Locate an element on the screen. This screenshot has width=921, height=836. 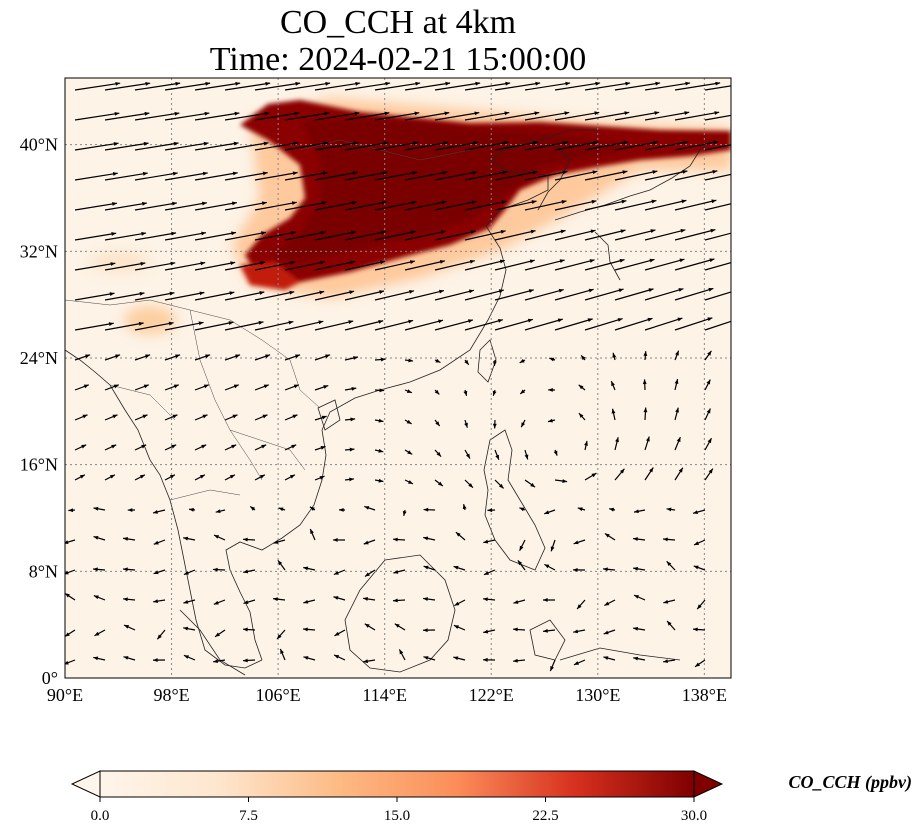
y-axis: 0° 8°N 16°N 24°N 32°N 40°N is located at coordinates (39, 411).